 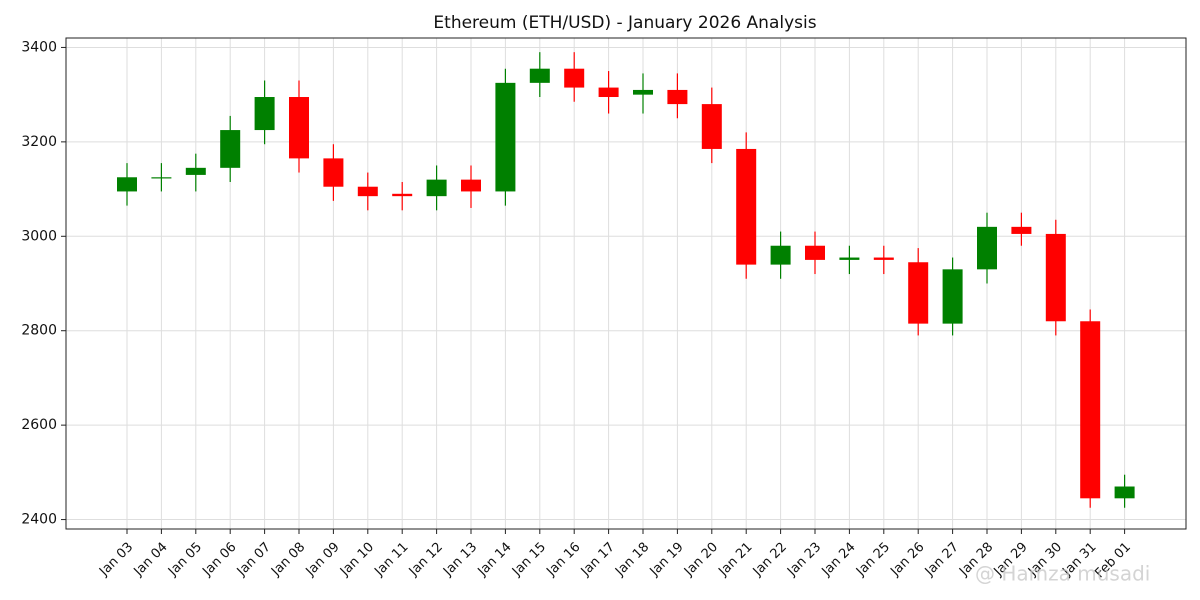 I want to click on y-tick-label: 3200, so click(x=39, y=142).